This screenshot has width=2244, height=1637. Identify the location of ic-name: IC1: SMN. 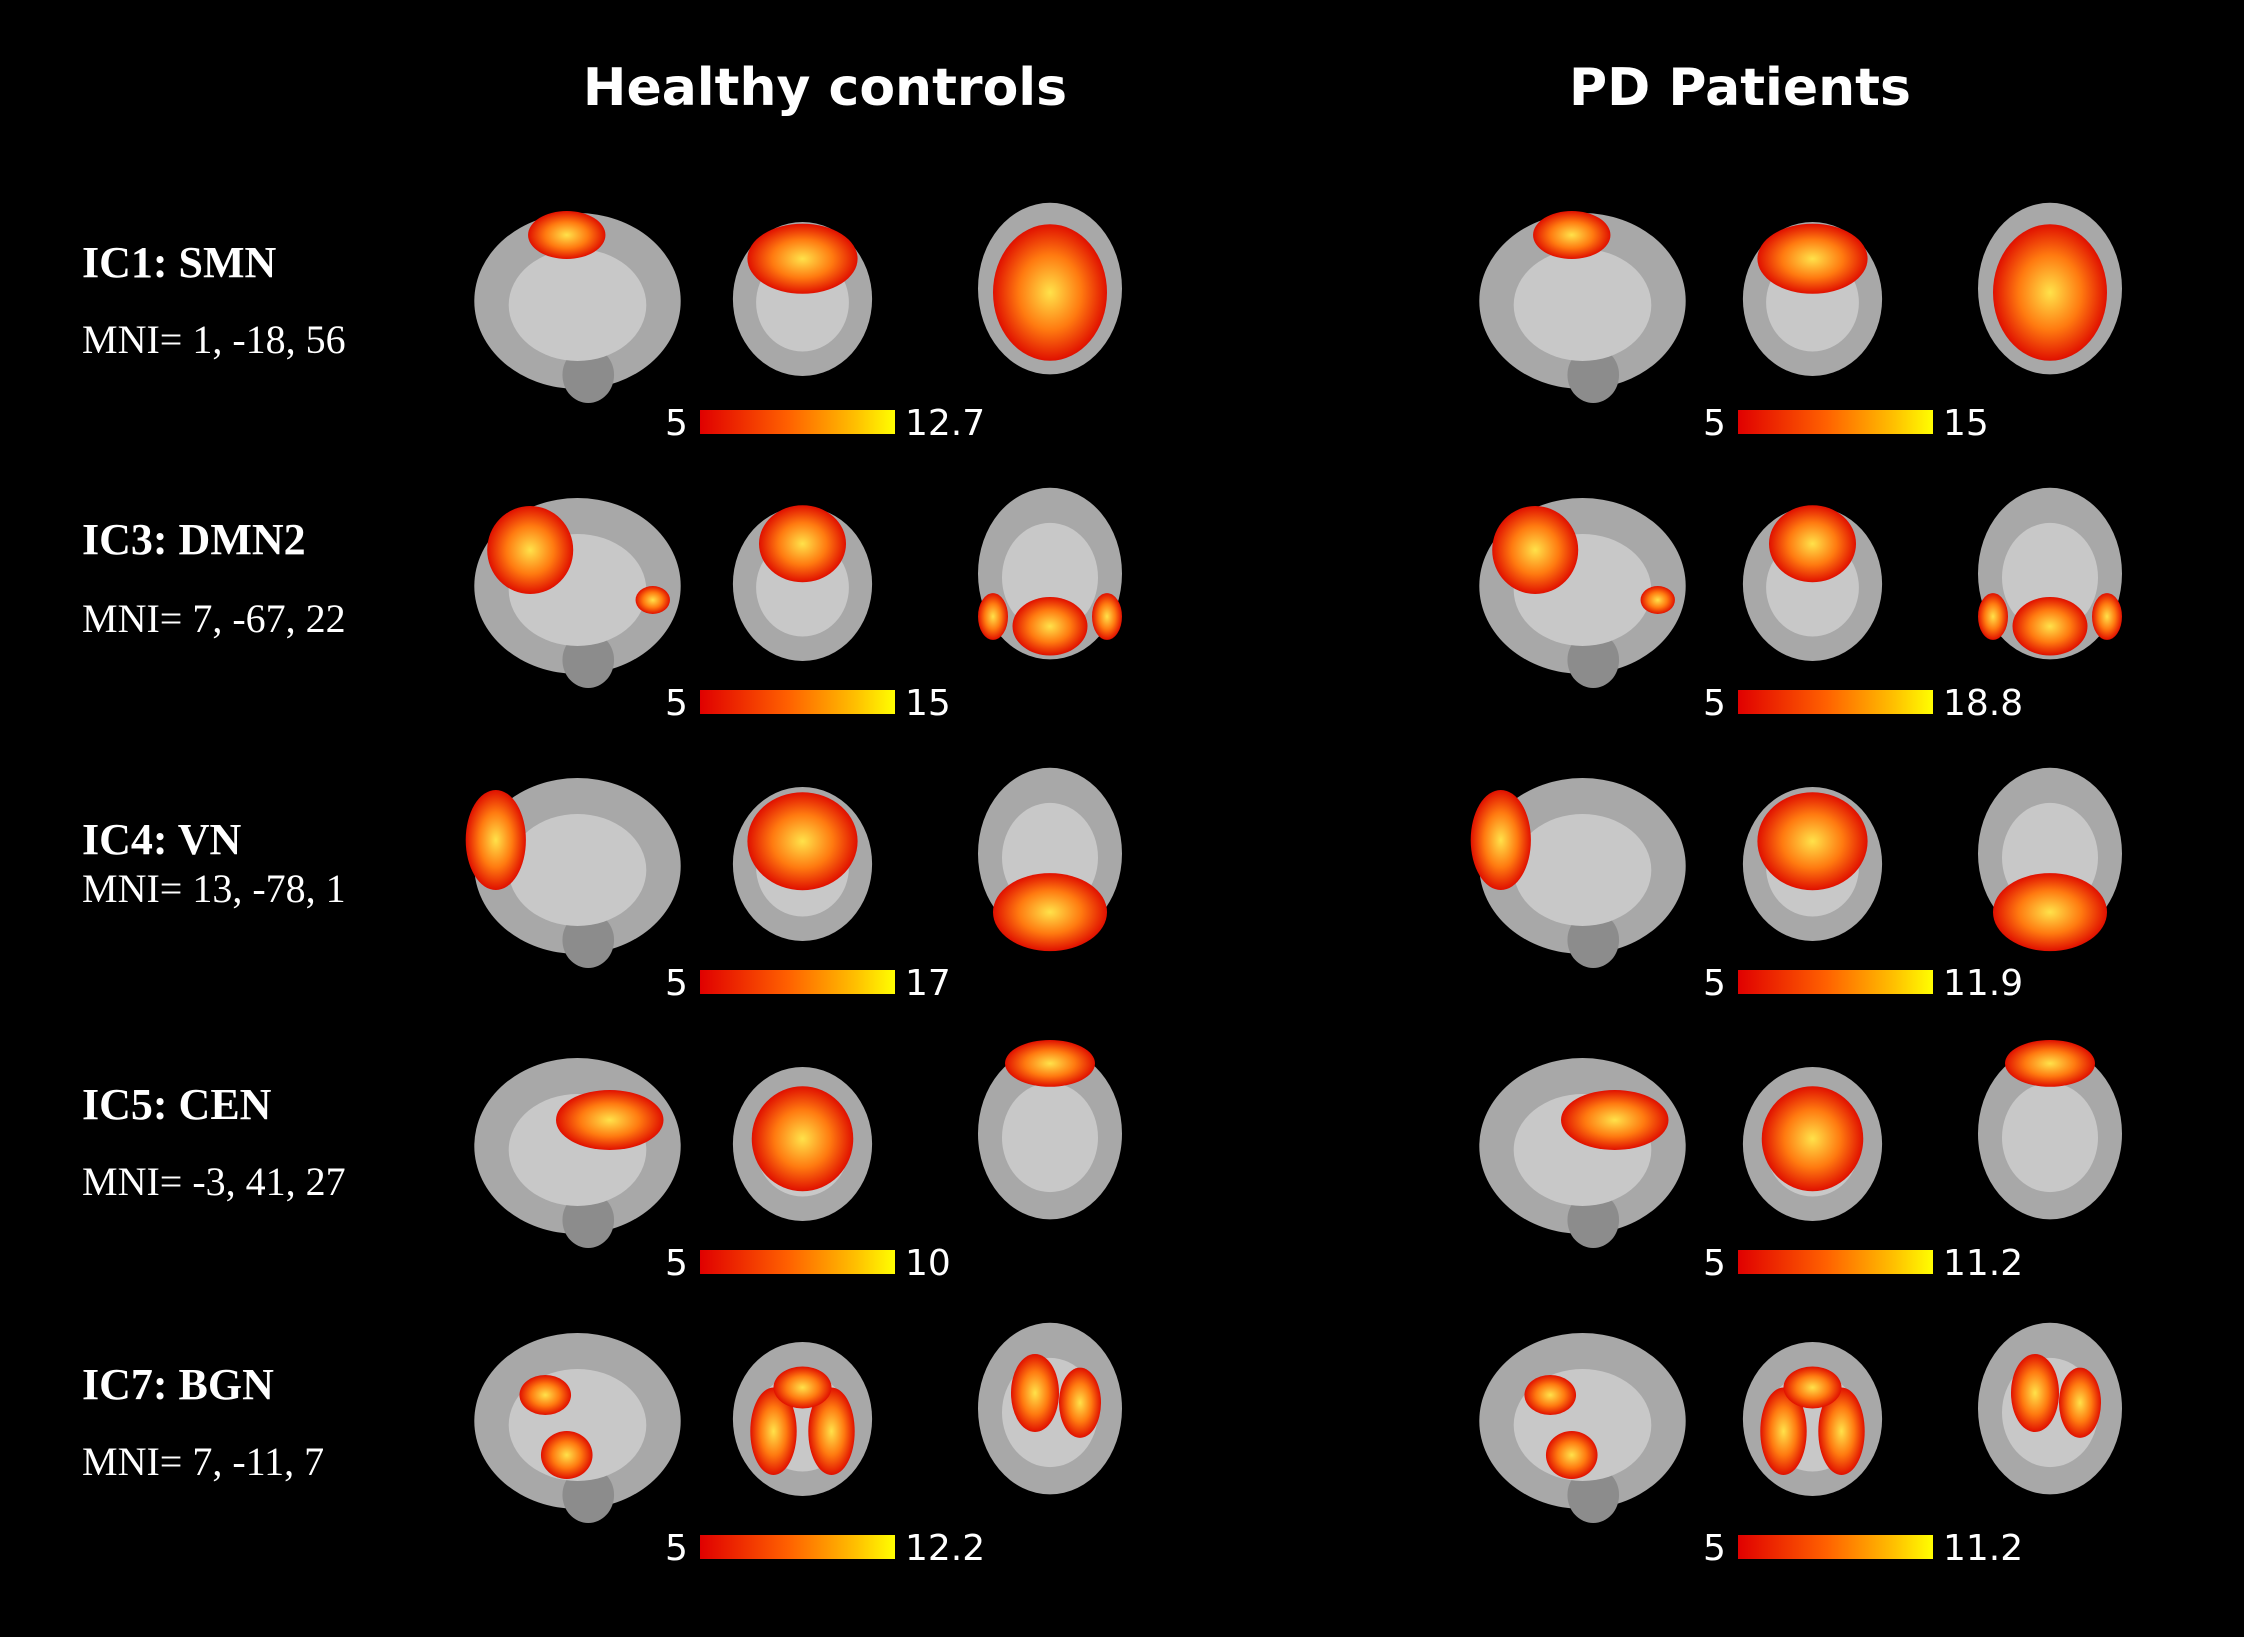
(179, 262).